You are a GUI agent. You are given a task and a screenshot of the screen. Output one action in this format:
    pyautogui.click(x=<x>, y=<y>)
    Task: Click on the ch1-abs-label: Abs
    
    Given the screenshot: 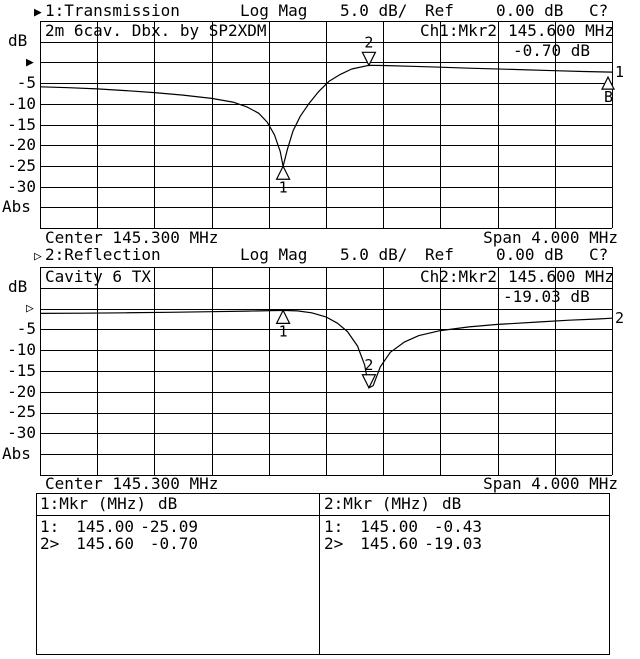 What is the action you would take?
    pyautogui.click(x=16, y=206)
    